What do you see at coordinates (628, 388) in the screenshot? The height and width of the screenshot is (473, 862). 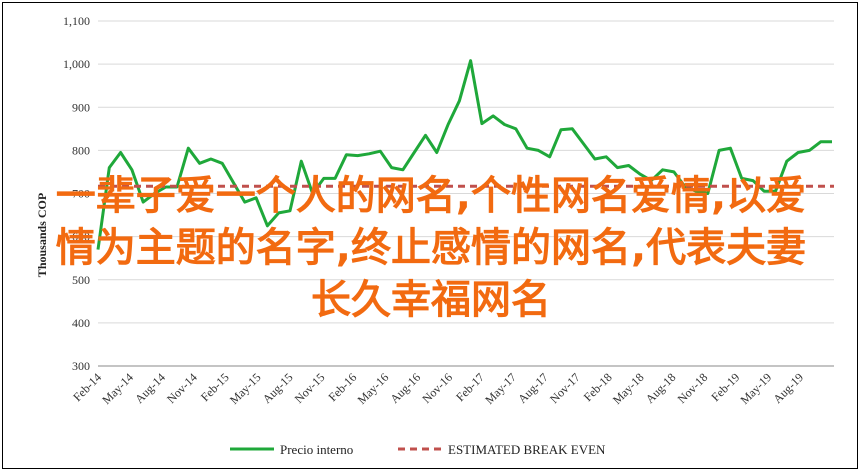 I see `x-tick-label: May-18` at bounding box center [628, 388].